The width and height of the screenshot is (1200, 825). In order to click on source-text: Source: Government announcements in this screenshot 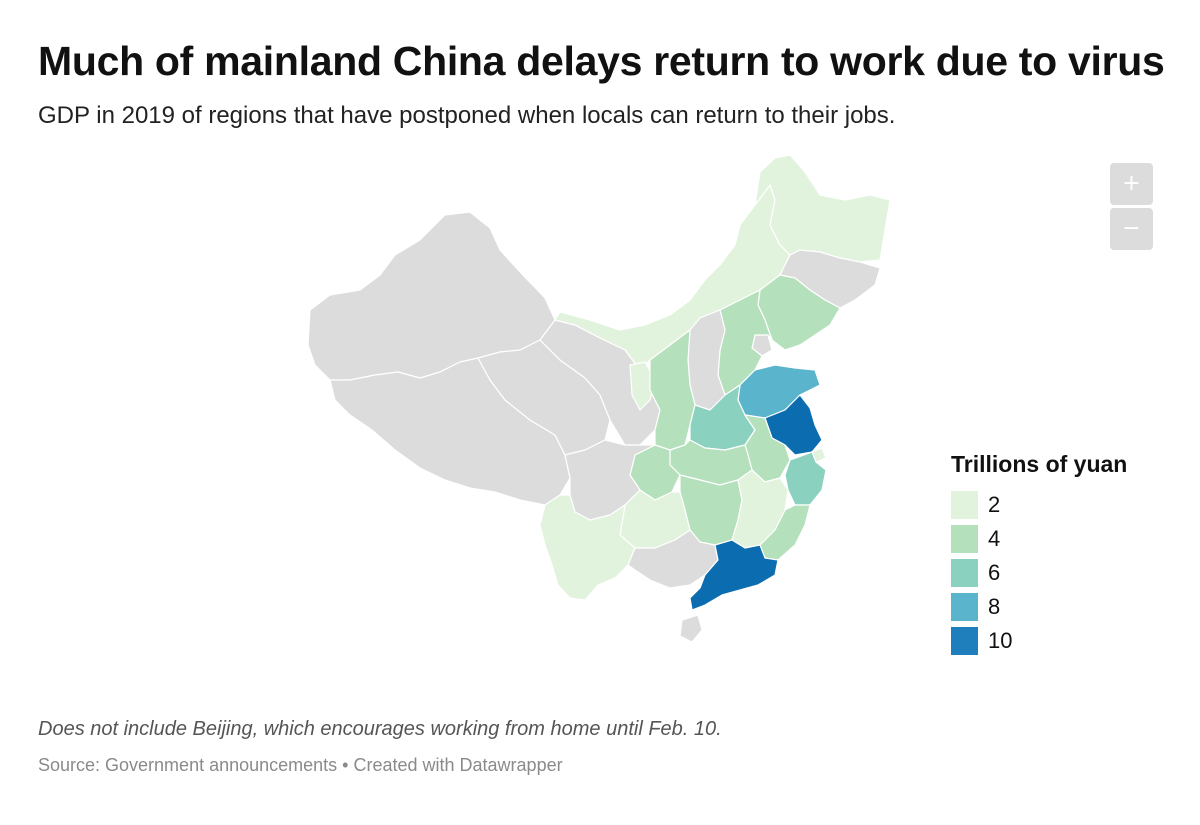, I will do `click(188, 765)`.